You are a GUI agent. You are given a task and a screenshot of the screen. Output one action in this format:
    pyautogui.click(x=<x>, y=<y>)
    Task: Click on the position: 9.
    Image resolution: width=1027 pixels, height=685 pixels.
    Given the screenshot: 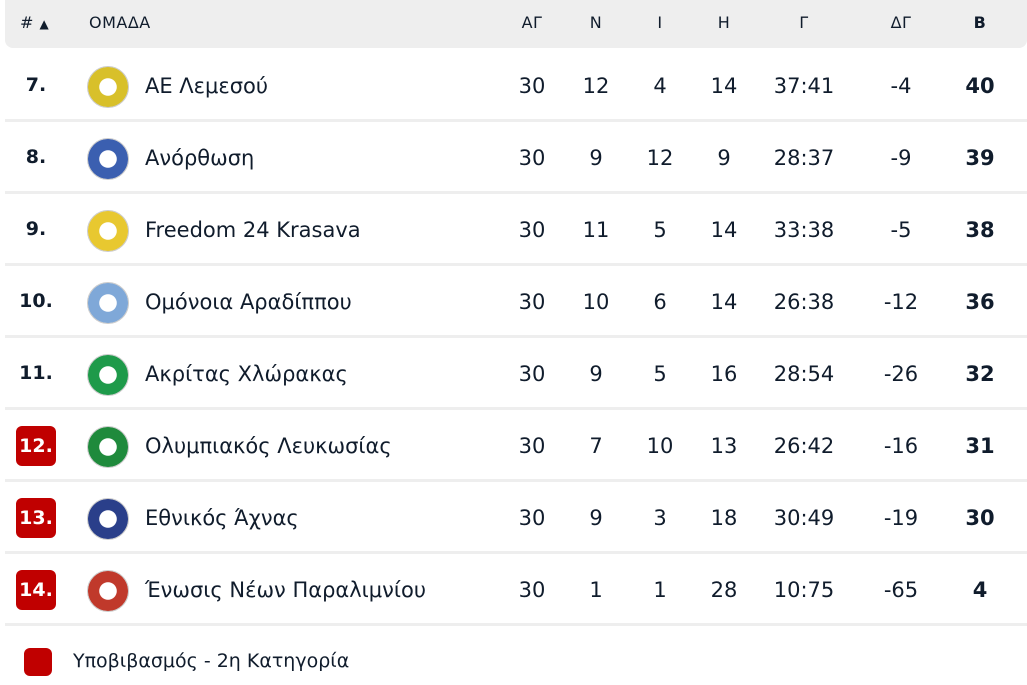 What is the action you would take?
    pyautogui.click(x=36, y=229)
    